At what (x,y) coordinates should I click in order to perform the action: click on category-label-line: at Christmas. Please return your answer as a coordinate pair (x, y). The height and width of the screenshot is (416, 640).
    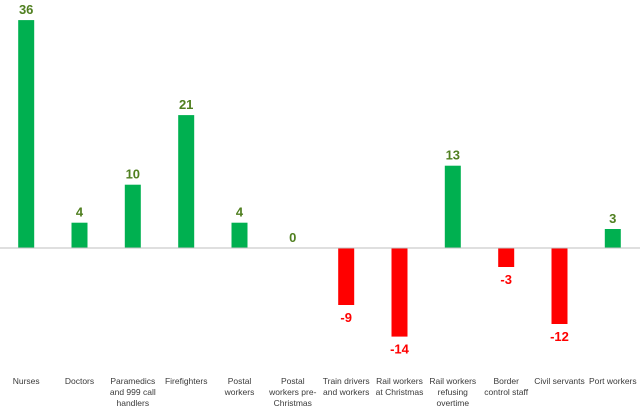
    Looking at the image, I should click on (400, 392).